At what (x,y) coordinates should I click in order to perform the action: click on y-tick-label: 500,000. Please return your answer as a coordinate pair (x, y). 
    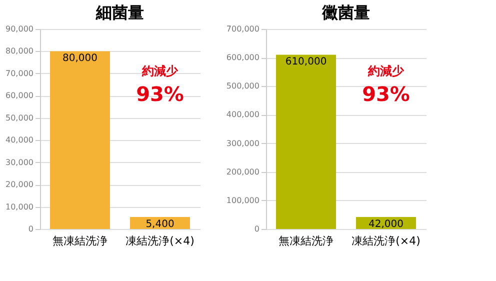
    Looking at the image, I should click on (243, 86).